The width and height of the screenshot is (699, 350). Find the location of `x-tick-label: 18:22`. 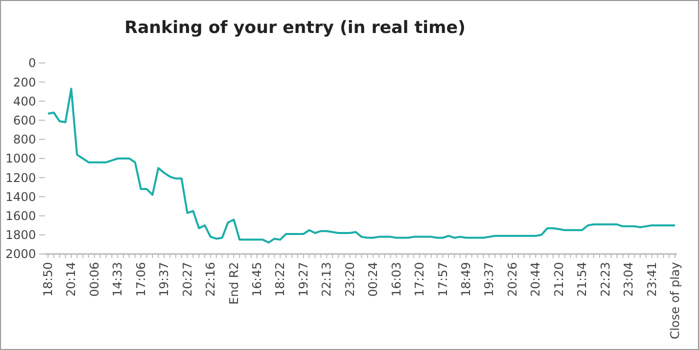

x-tick-label: 18:22 is located at coordinates (280, 279).